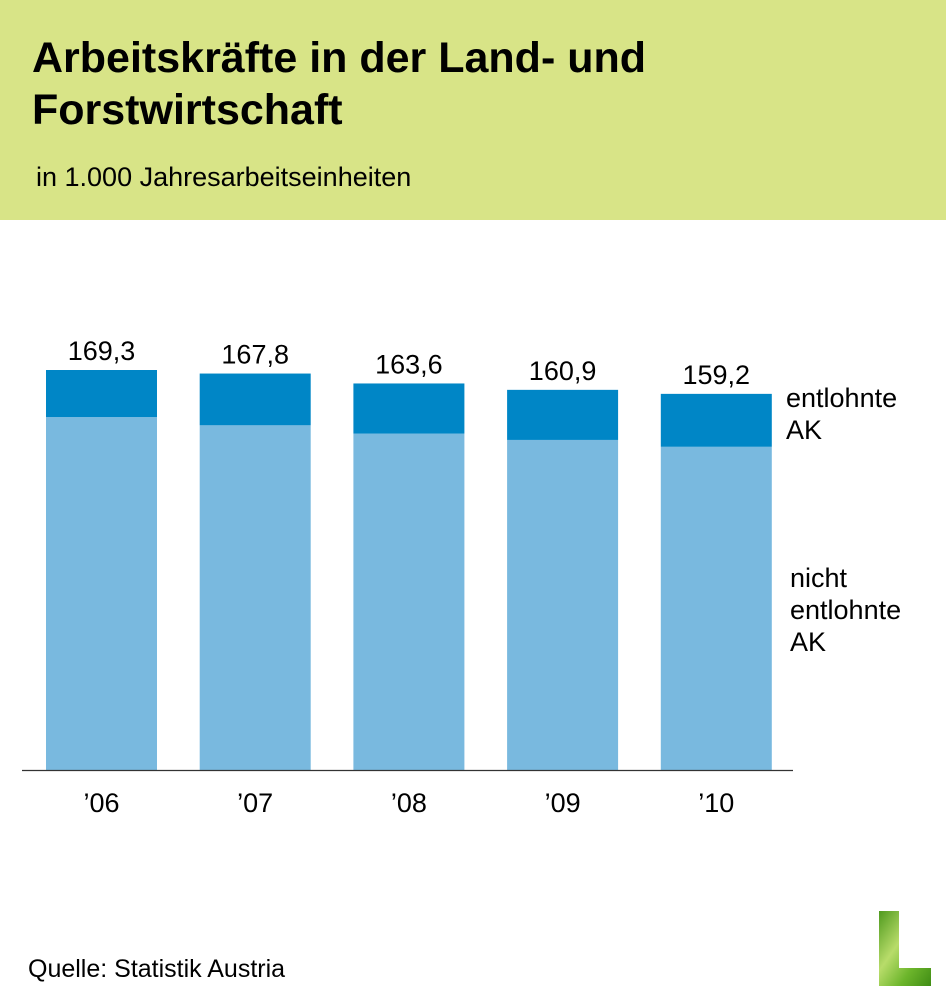 This screenshot has height=992, width=946. I want to click on x-tick-label: ’09, so click(563, 803).